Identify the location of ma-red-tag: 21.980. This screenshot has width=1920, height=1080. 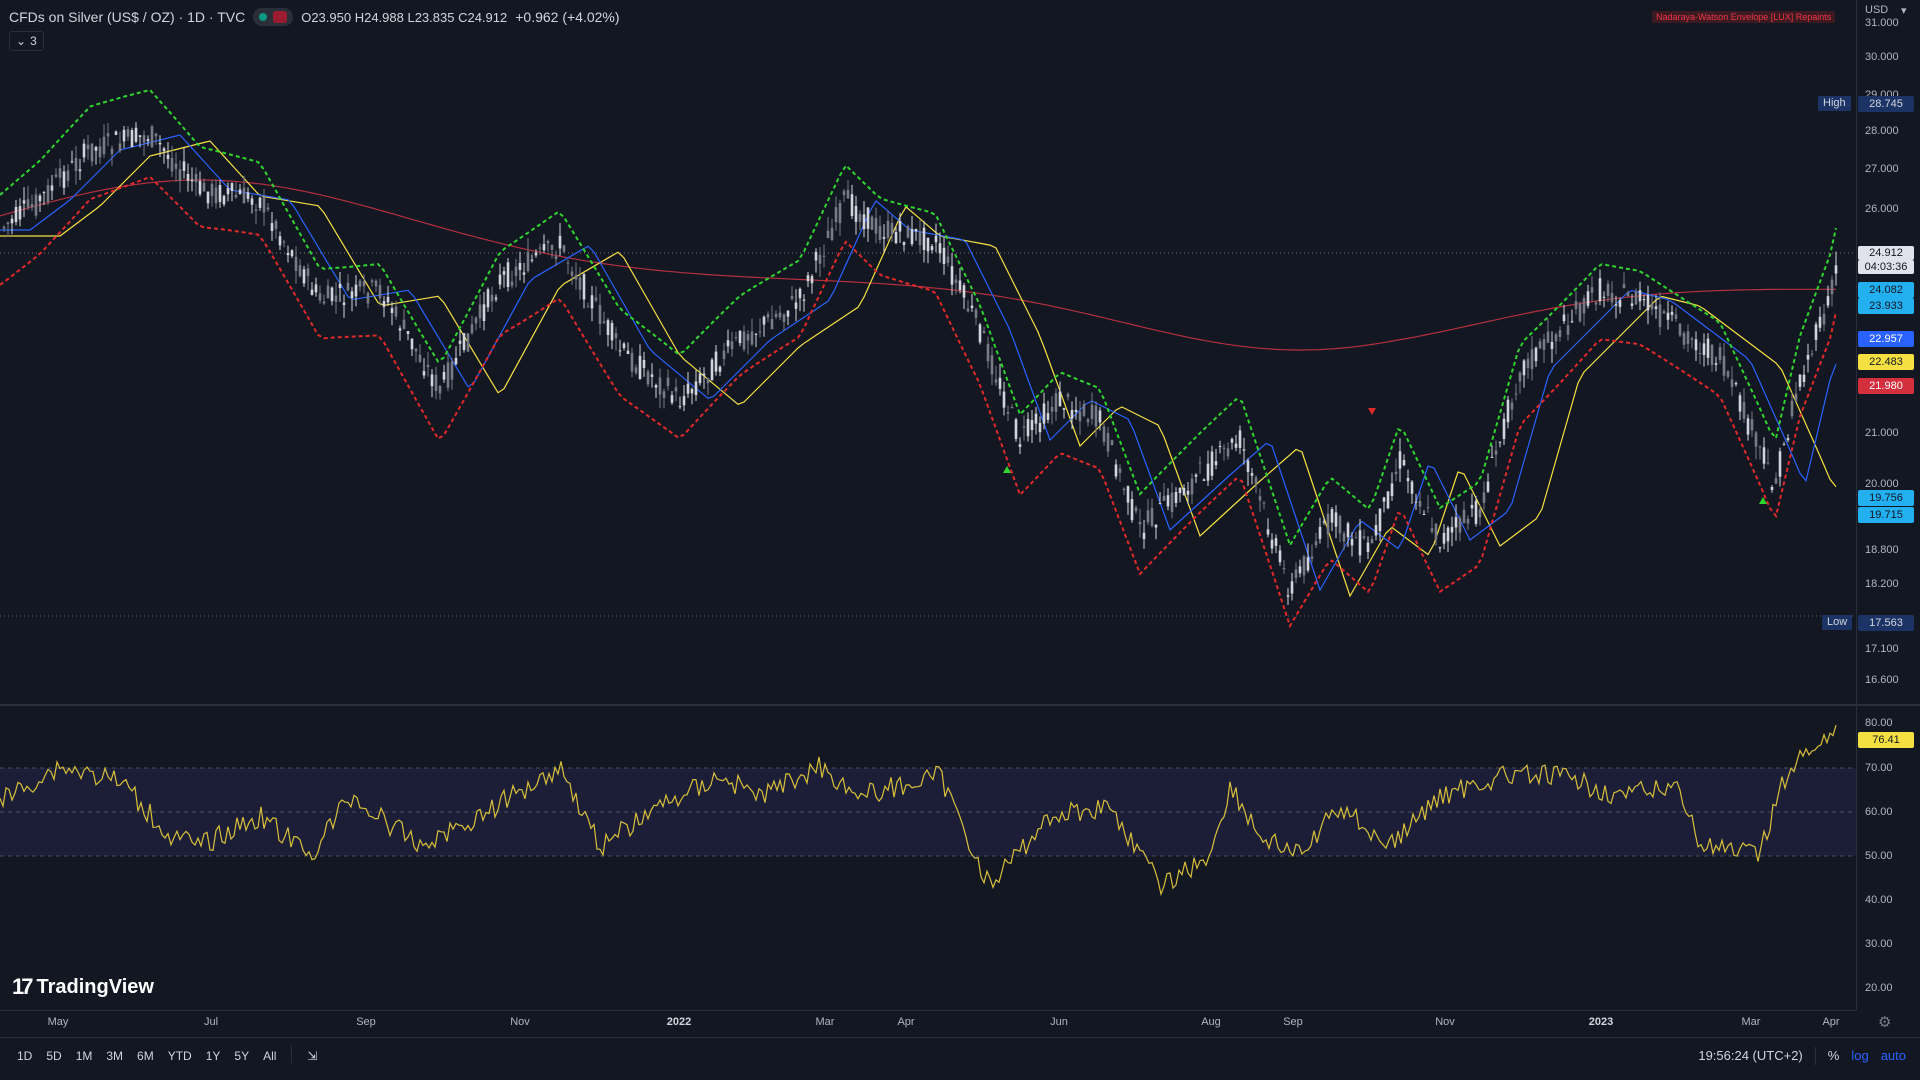
(1886, 386).